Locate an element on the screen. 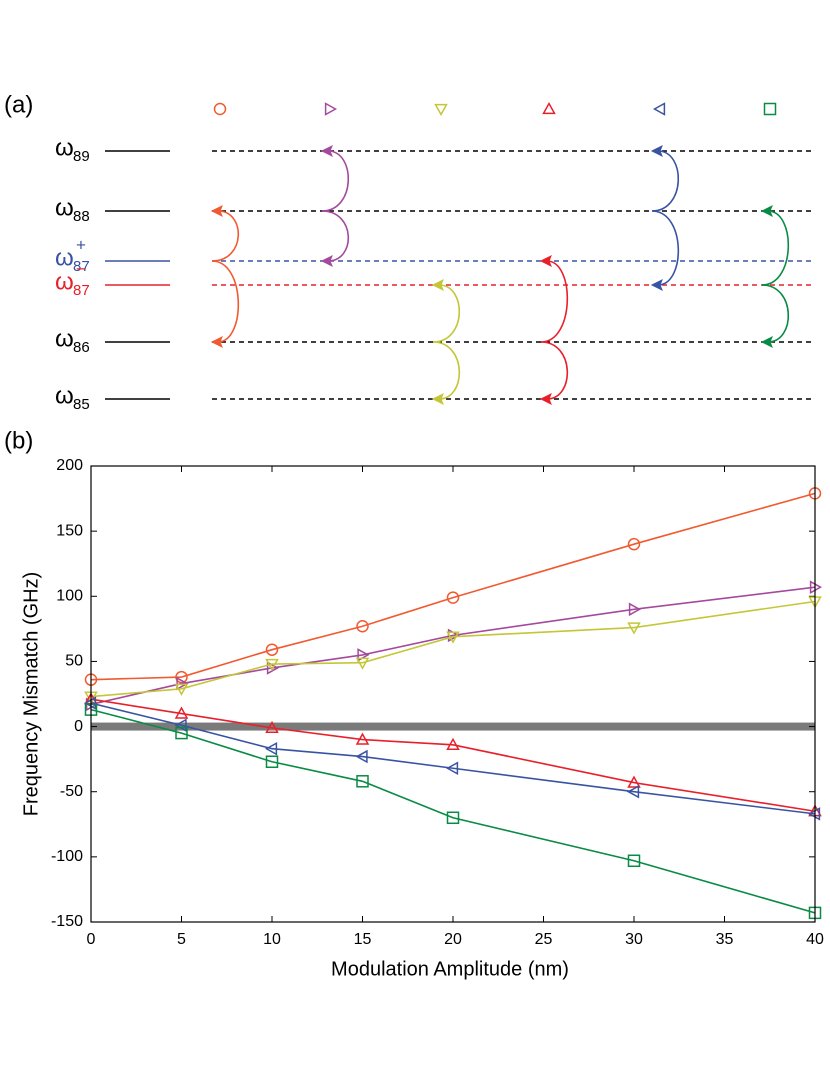 This screenshot has width=830, height=1075. zero-band is located at coordinates (453, 726).